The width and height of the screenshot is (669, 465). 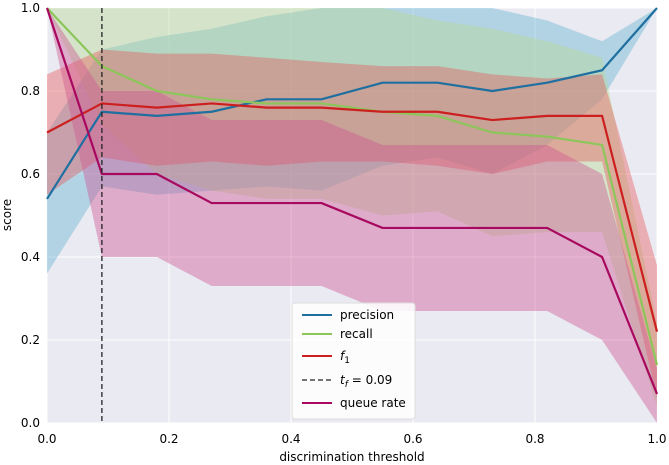 What do you see at coordinates (30, 174) in the screenshot?
I see `y-tick-label: 0.6` at bounding box center [30, 174].